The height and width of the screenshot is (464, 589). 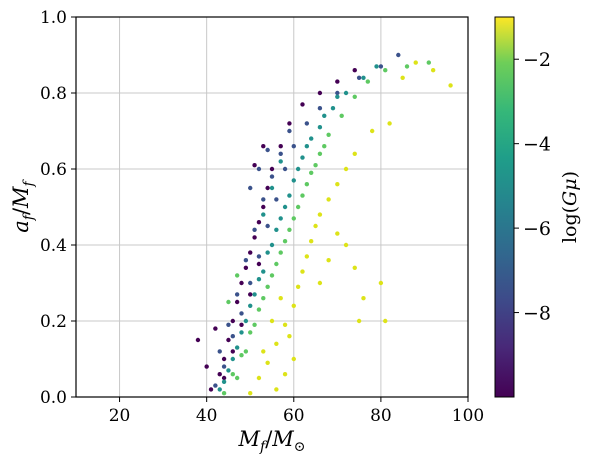 I want to click on y-tick-label: 0.8, so click(x=53, y=94).